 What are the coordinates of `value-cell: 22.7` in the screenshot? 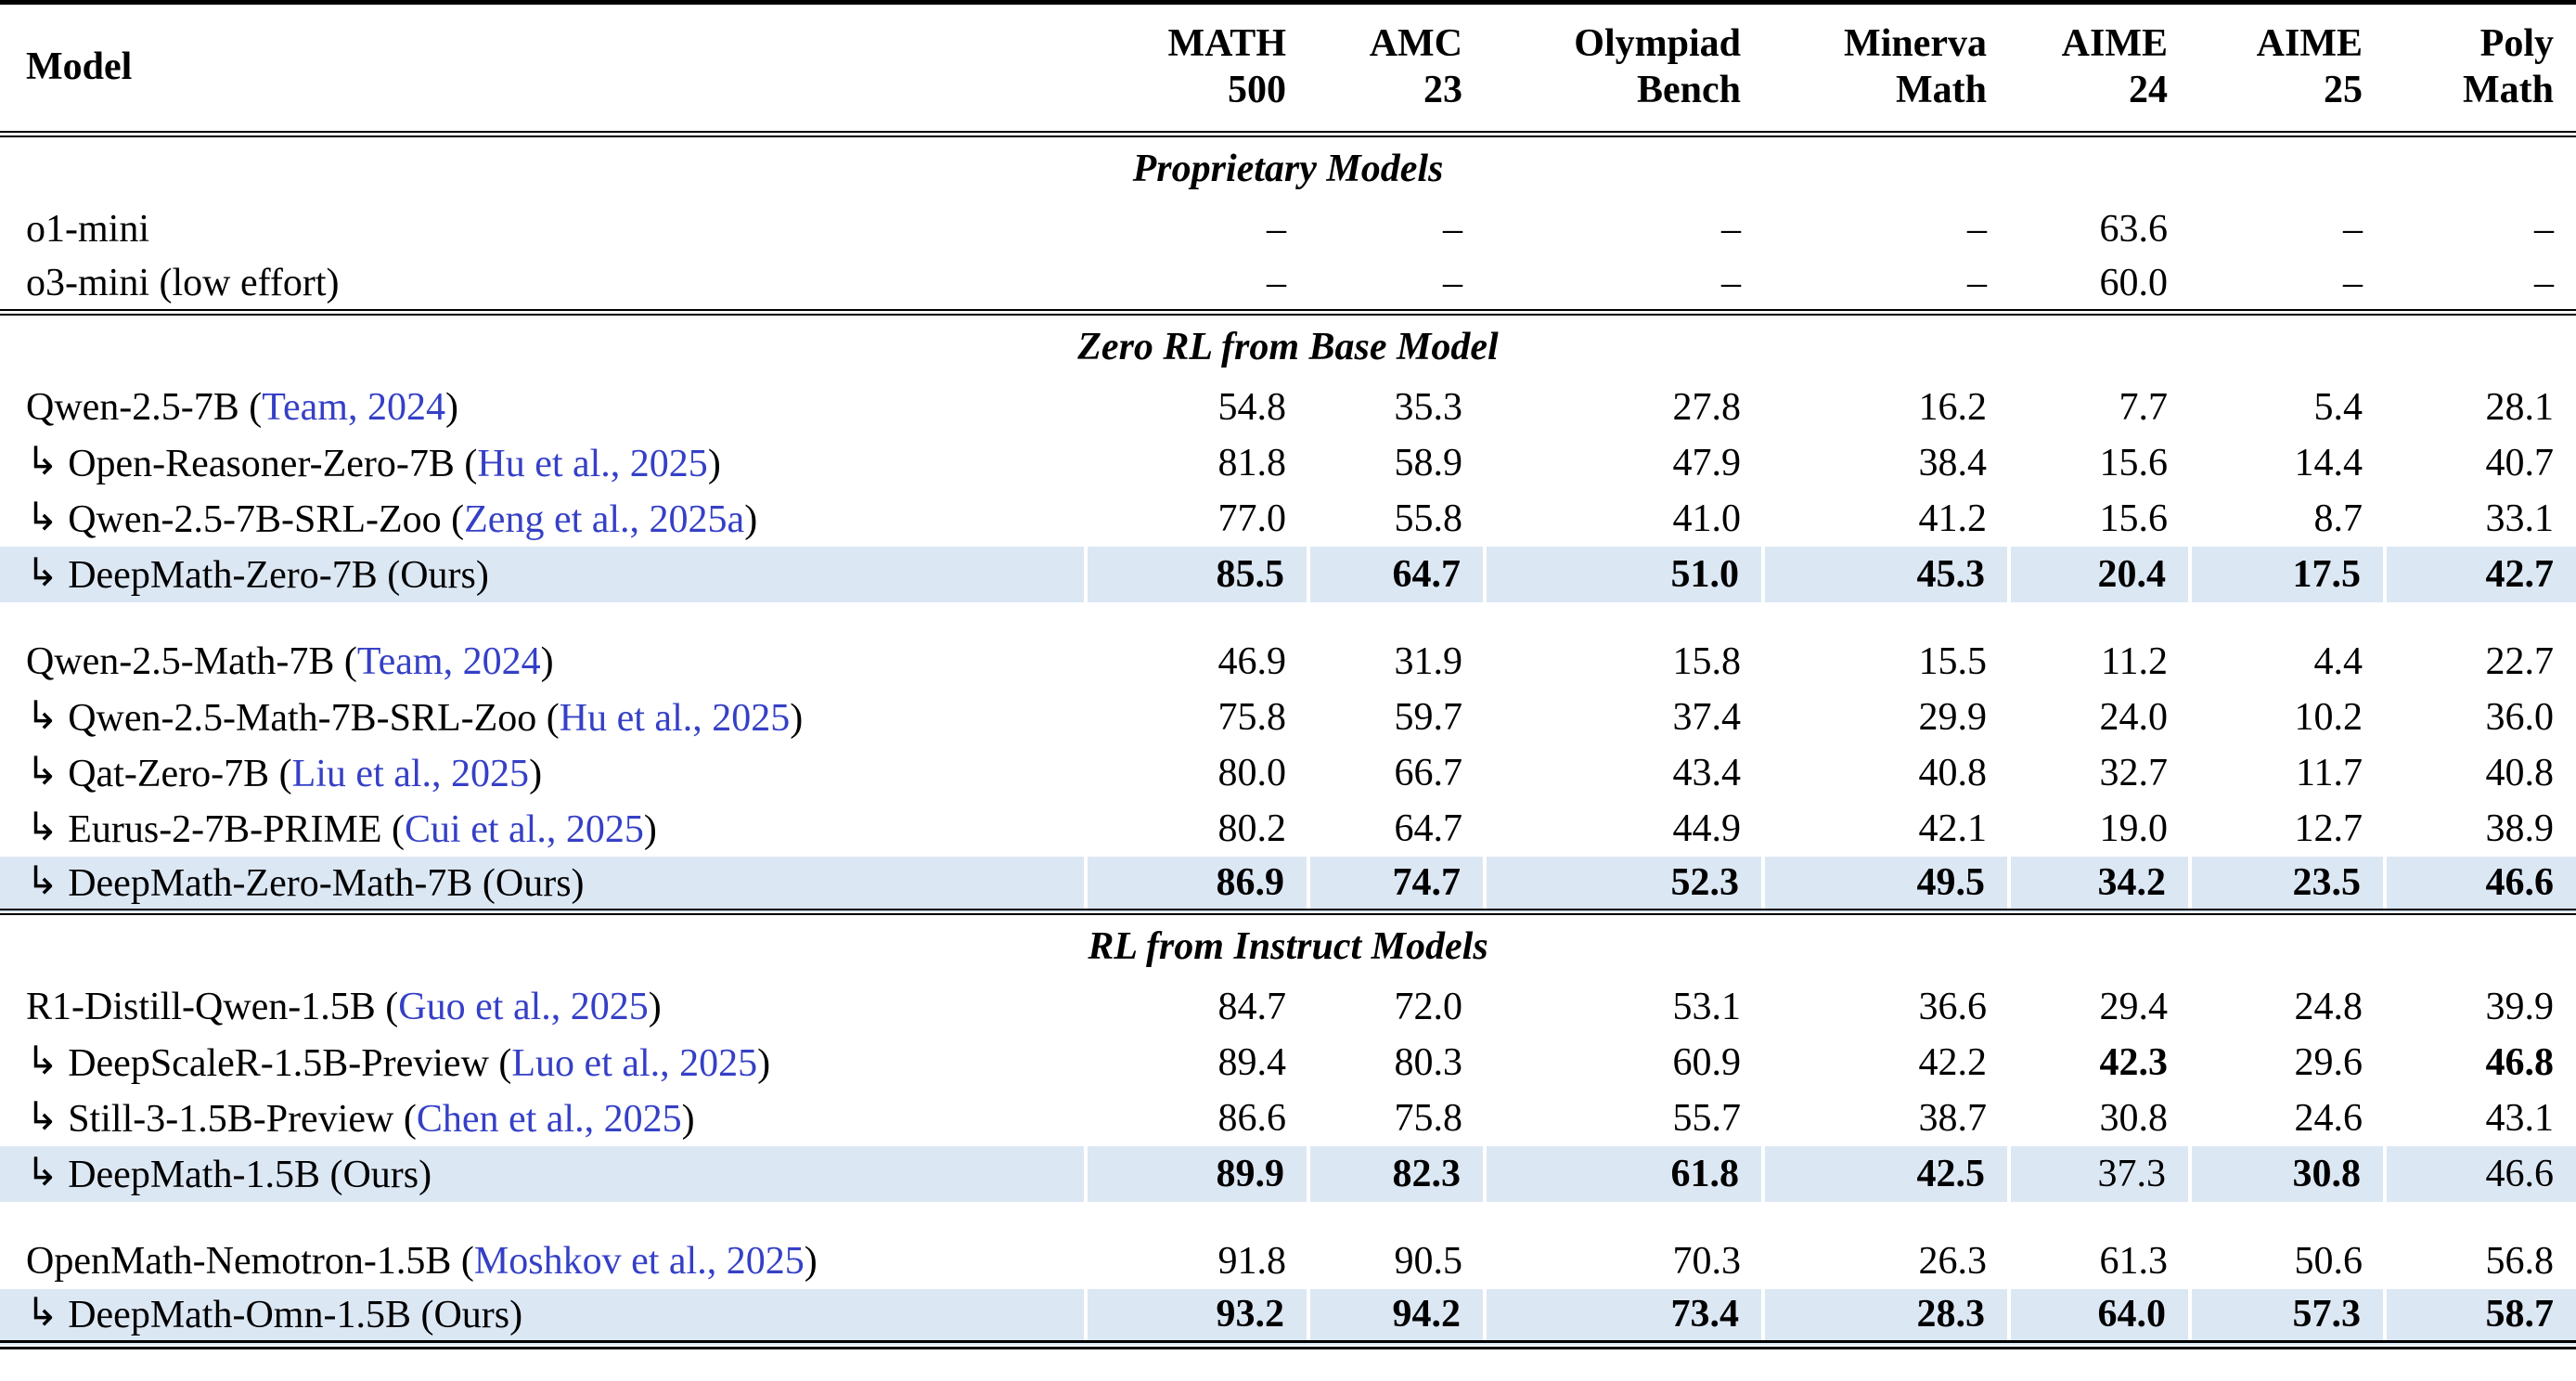 It's located at (2520, 661).